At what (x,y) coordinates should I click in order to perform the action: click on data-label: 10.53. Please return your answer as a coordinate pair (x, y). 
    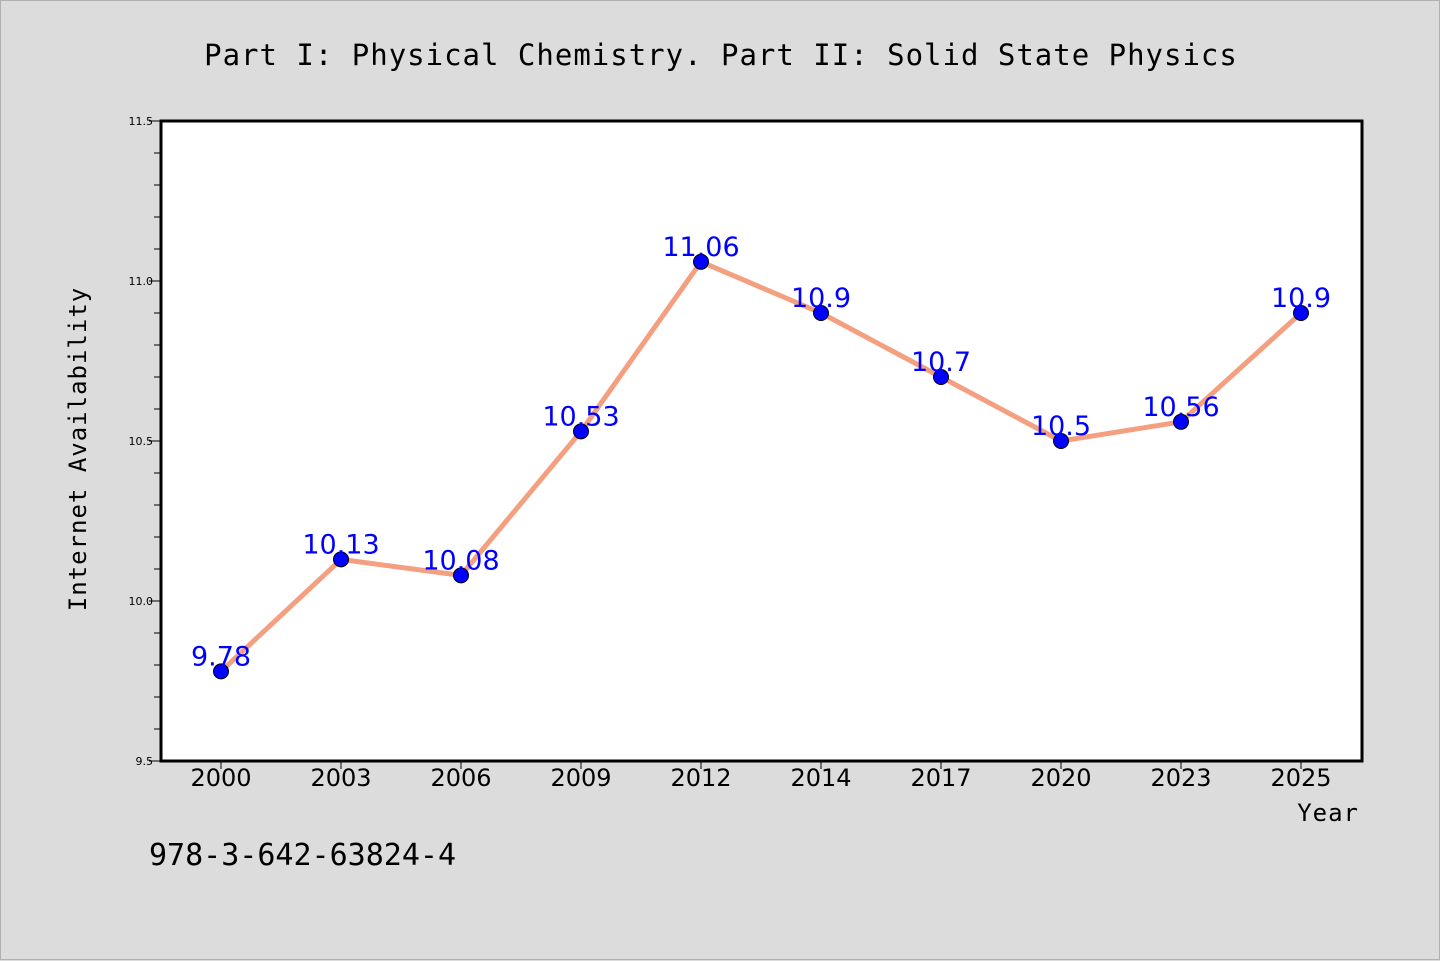
    Looking at the image, I should click on (580, 416).